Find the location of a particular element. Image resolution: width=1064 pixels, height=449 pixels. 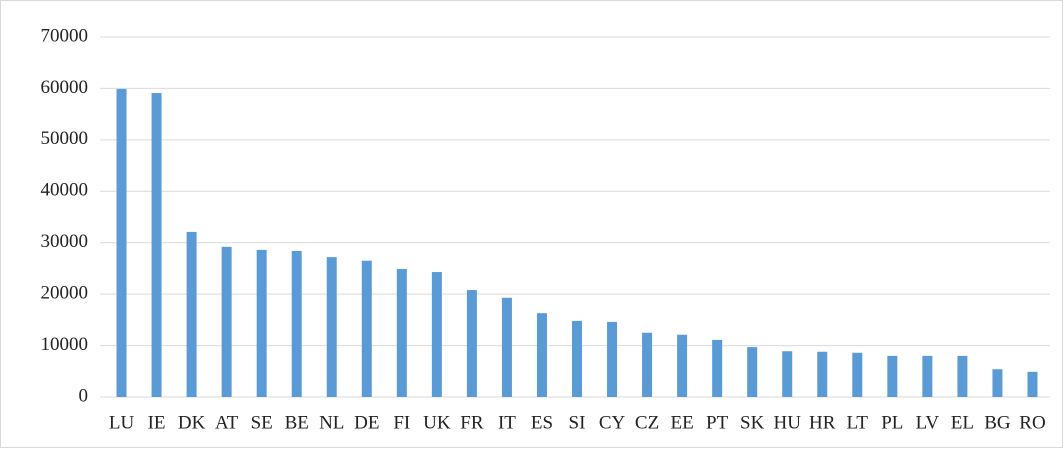

x-tick-label: FI is located at coordinates (401, 422).